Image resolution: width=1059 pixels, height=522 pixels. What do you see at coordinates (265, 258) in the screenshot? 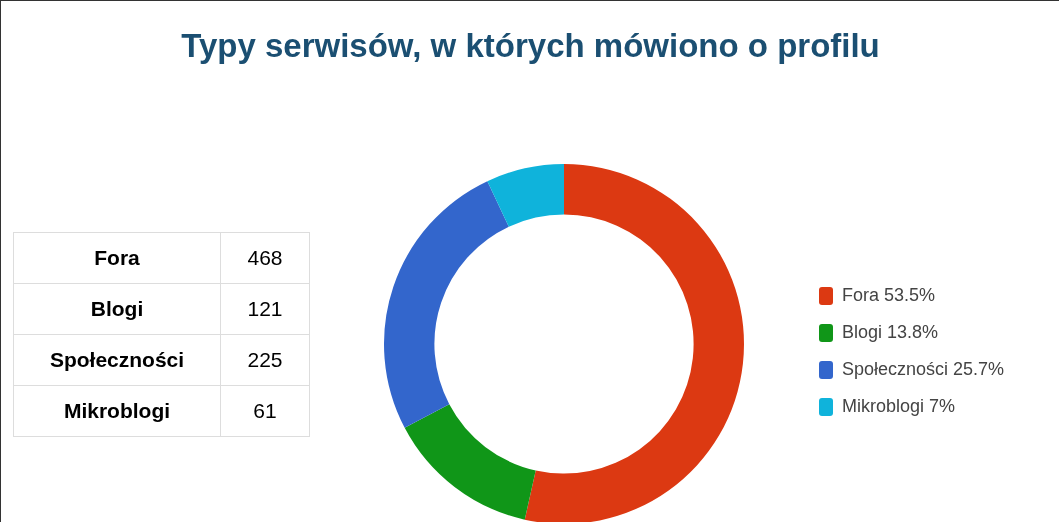
I see `data-label: 468` at bounding box center [265, 258].